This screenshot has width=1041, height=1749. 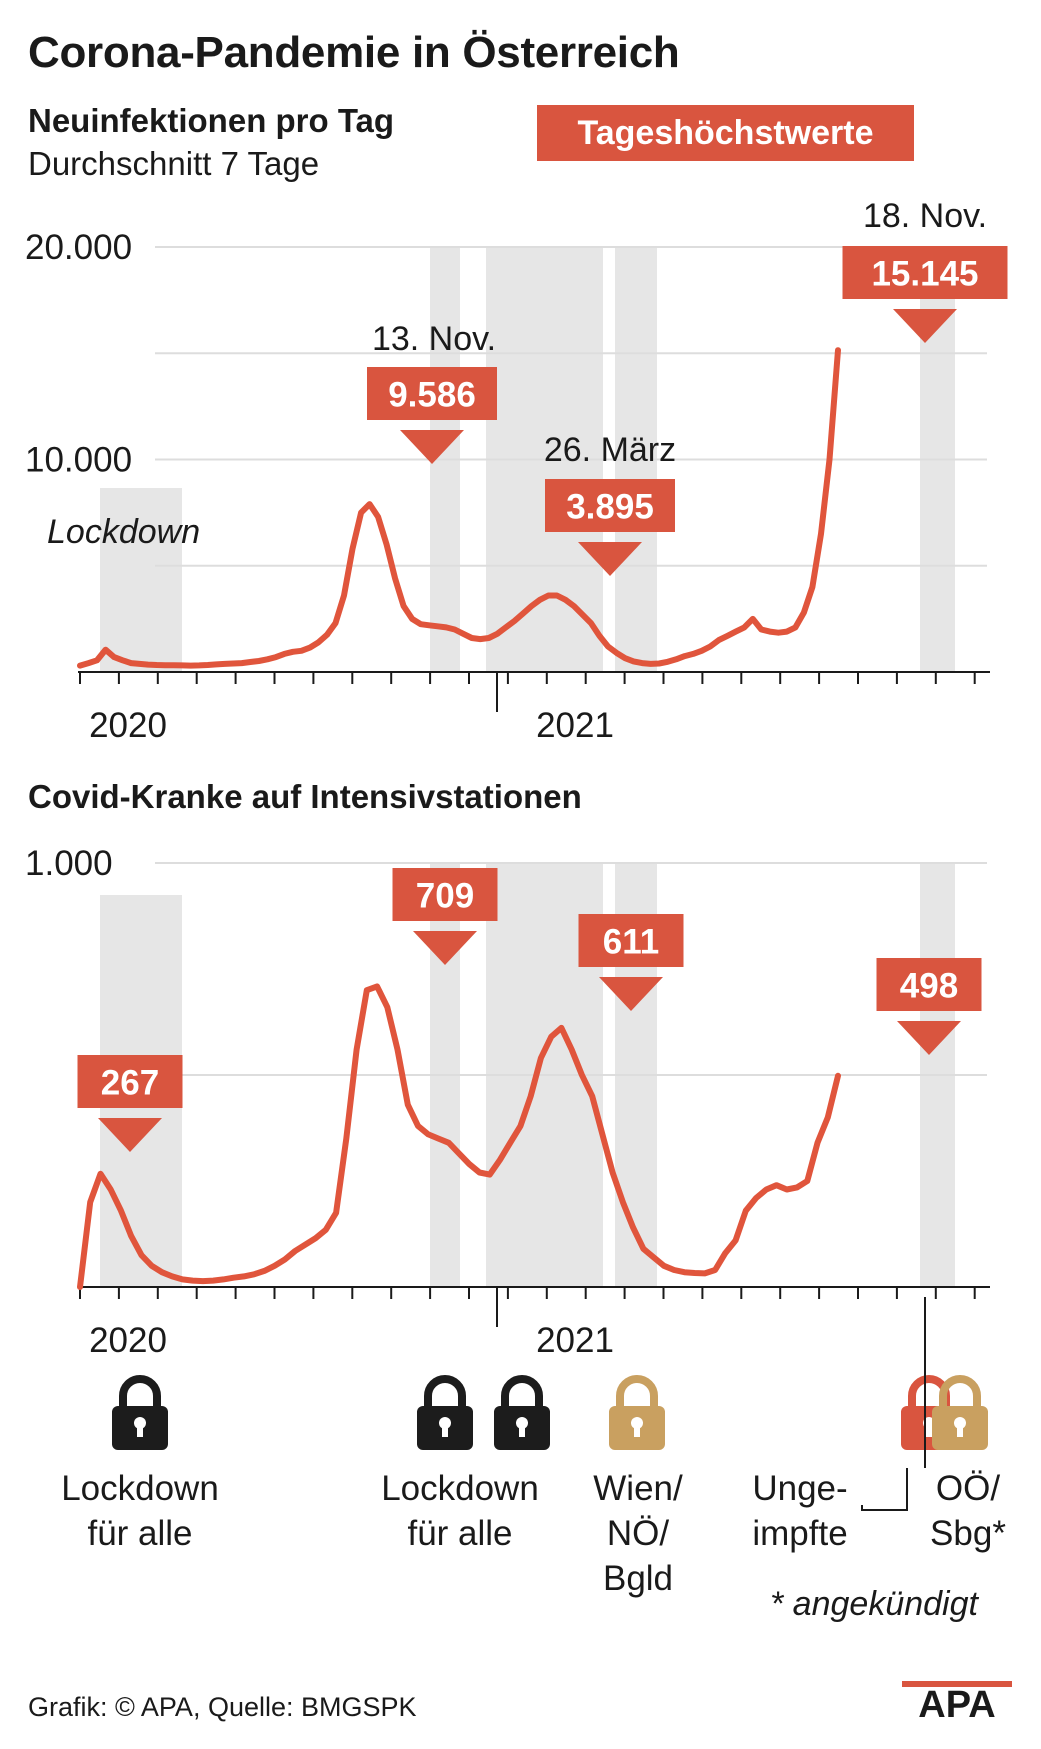 I want to click on callout-date-nov18: 18. Nov., so click(x=925, y=216).